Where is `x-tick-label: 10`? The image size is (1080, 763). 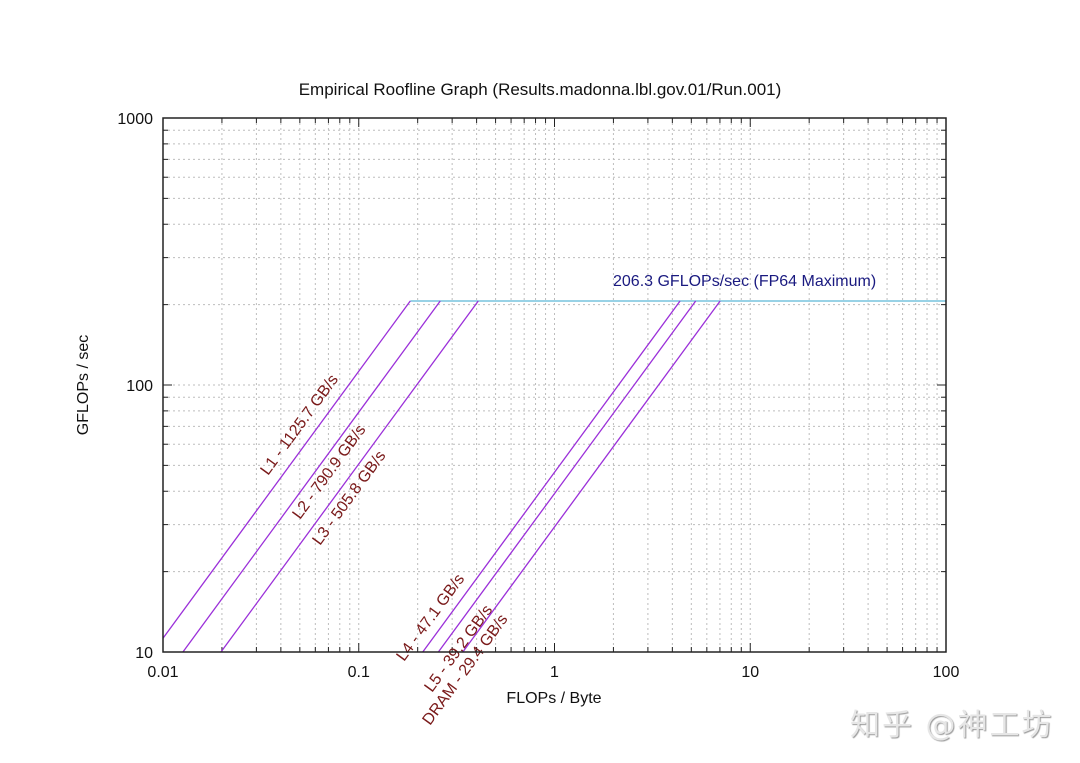 x-tick-label: 10 is located at coordinates (750, 672).